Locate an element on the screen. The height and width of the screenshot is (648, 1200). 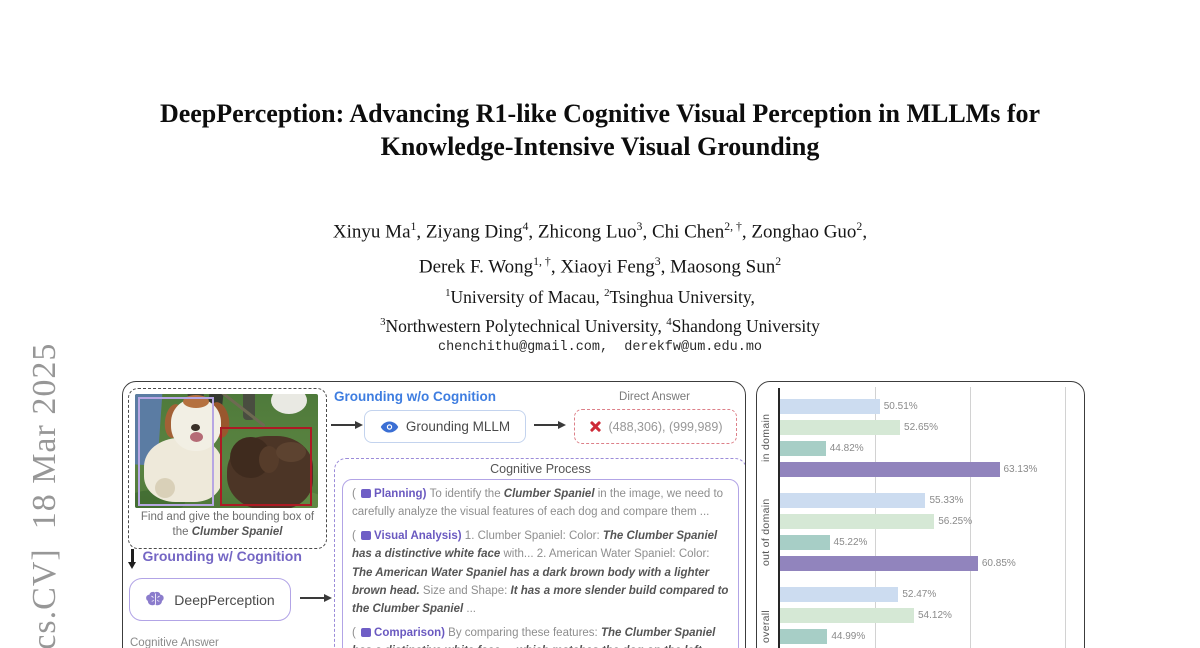
heading-grounding-with-cognition: Grounding w/ Cognition is located at coordinates (222, 556).